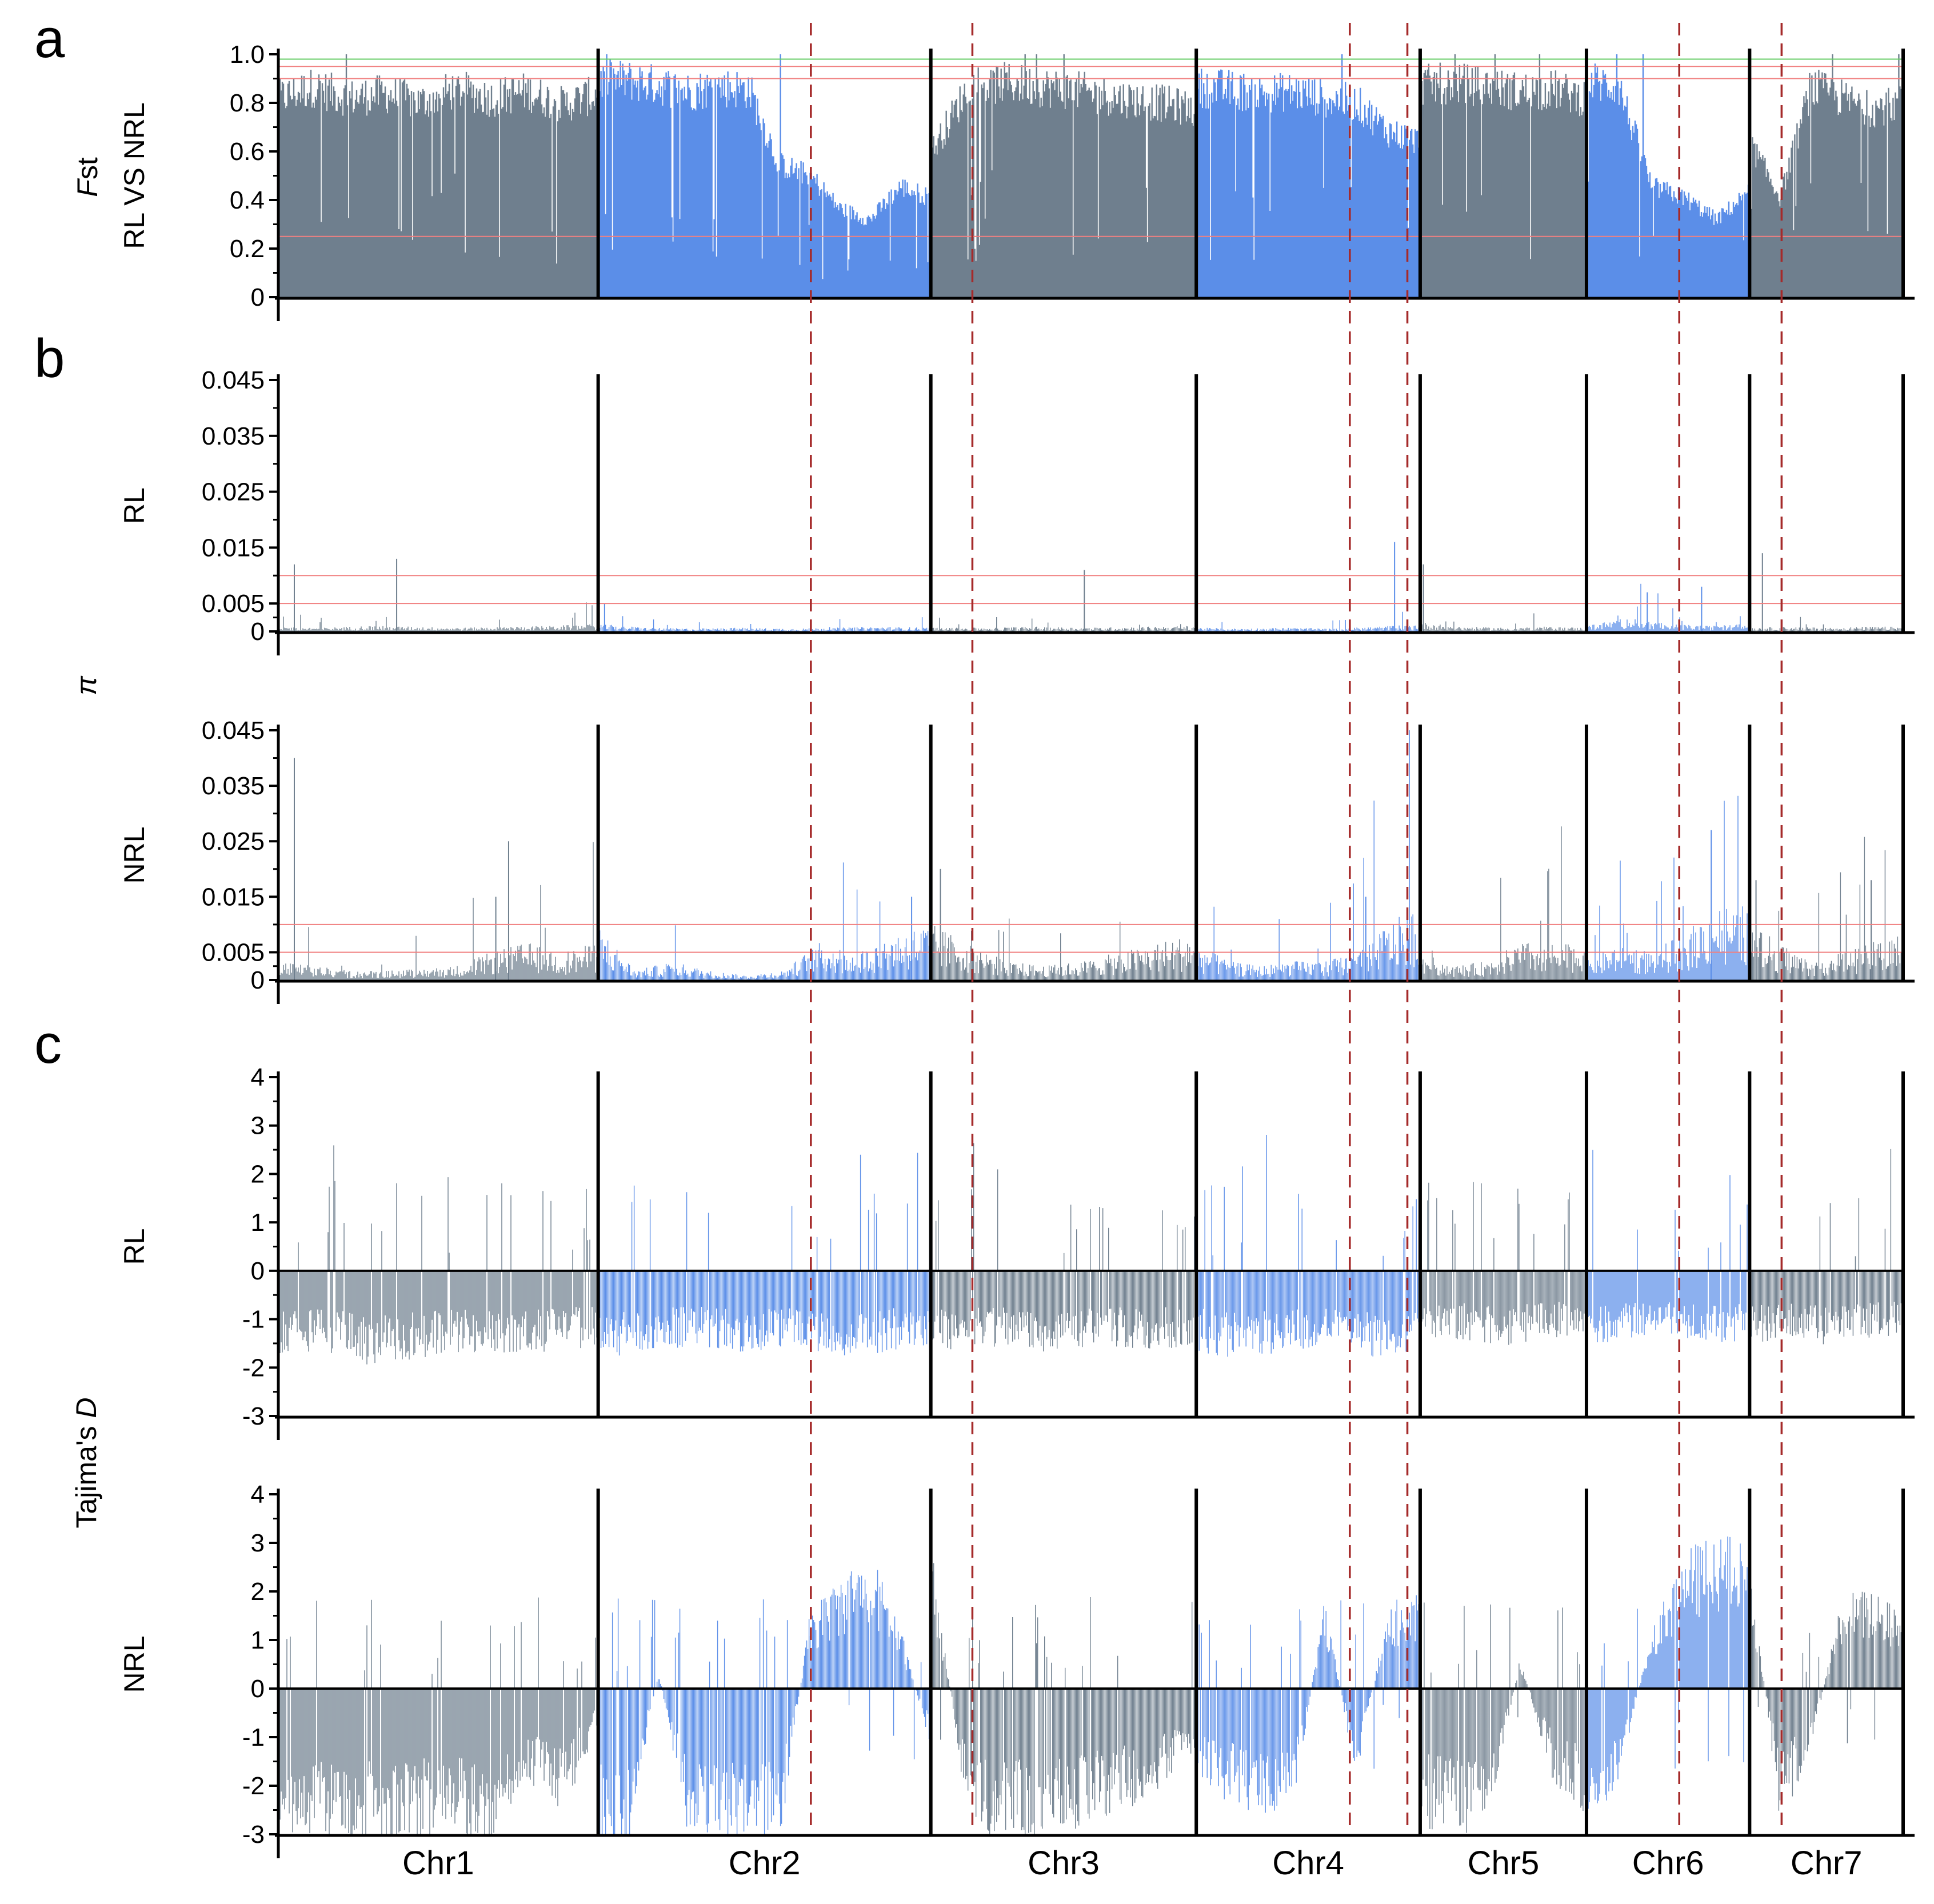 This screenshot has width=1934, height=1904. I want to click on y-tick-label-taj_nrl-0: -3, so click(253, 1835).